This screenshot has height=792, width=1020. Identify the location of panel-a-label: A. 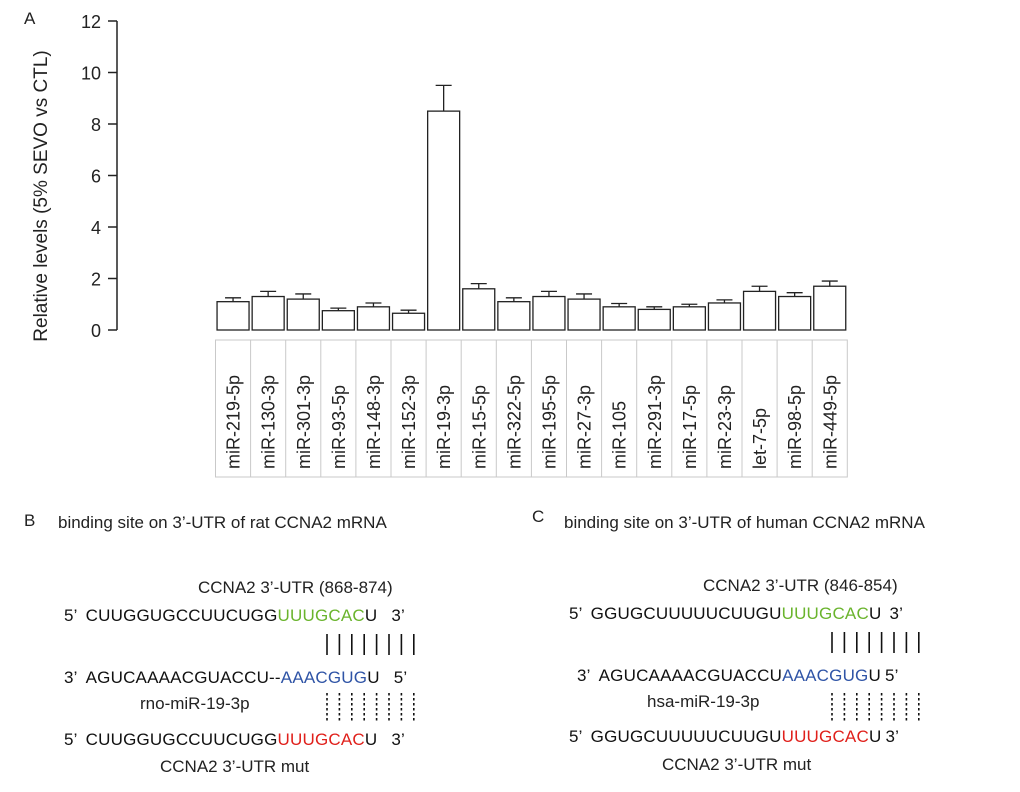
(30, 18).